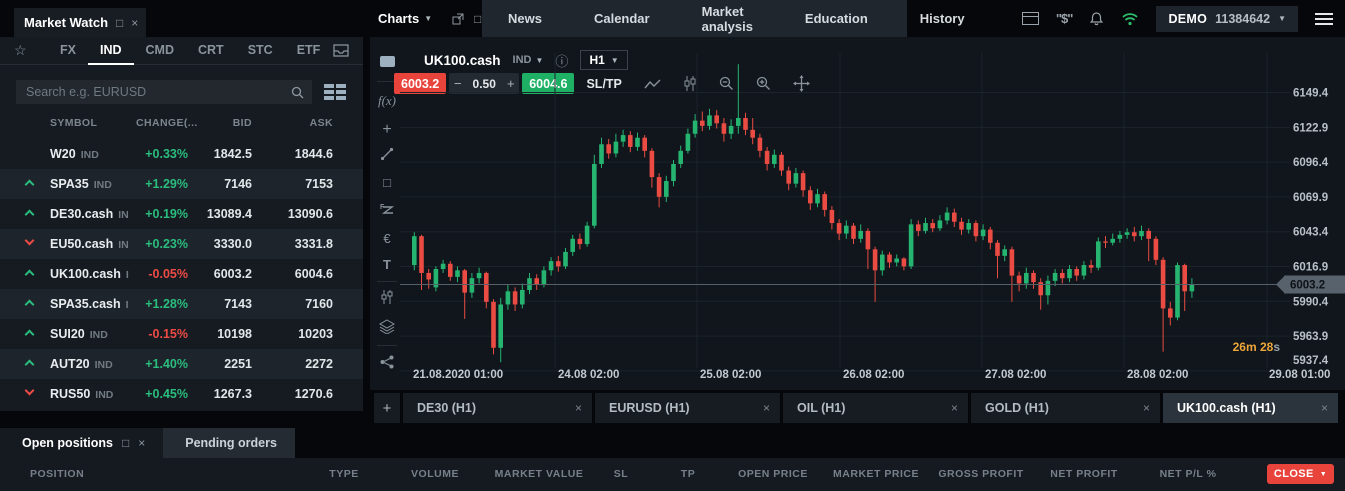 The height and width of the screenshot is (491, 1345). What do you see at coordinates (875, 408) in the screenshot?
I see `chart-tab-oil: OIL (H1) ×` at bounding box center [875, 408].